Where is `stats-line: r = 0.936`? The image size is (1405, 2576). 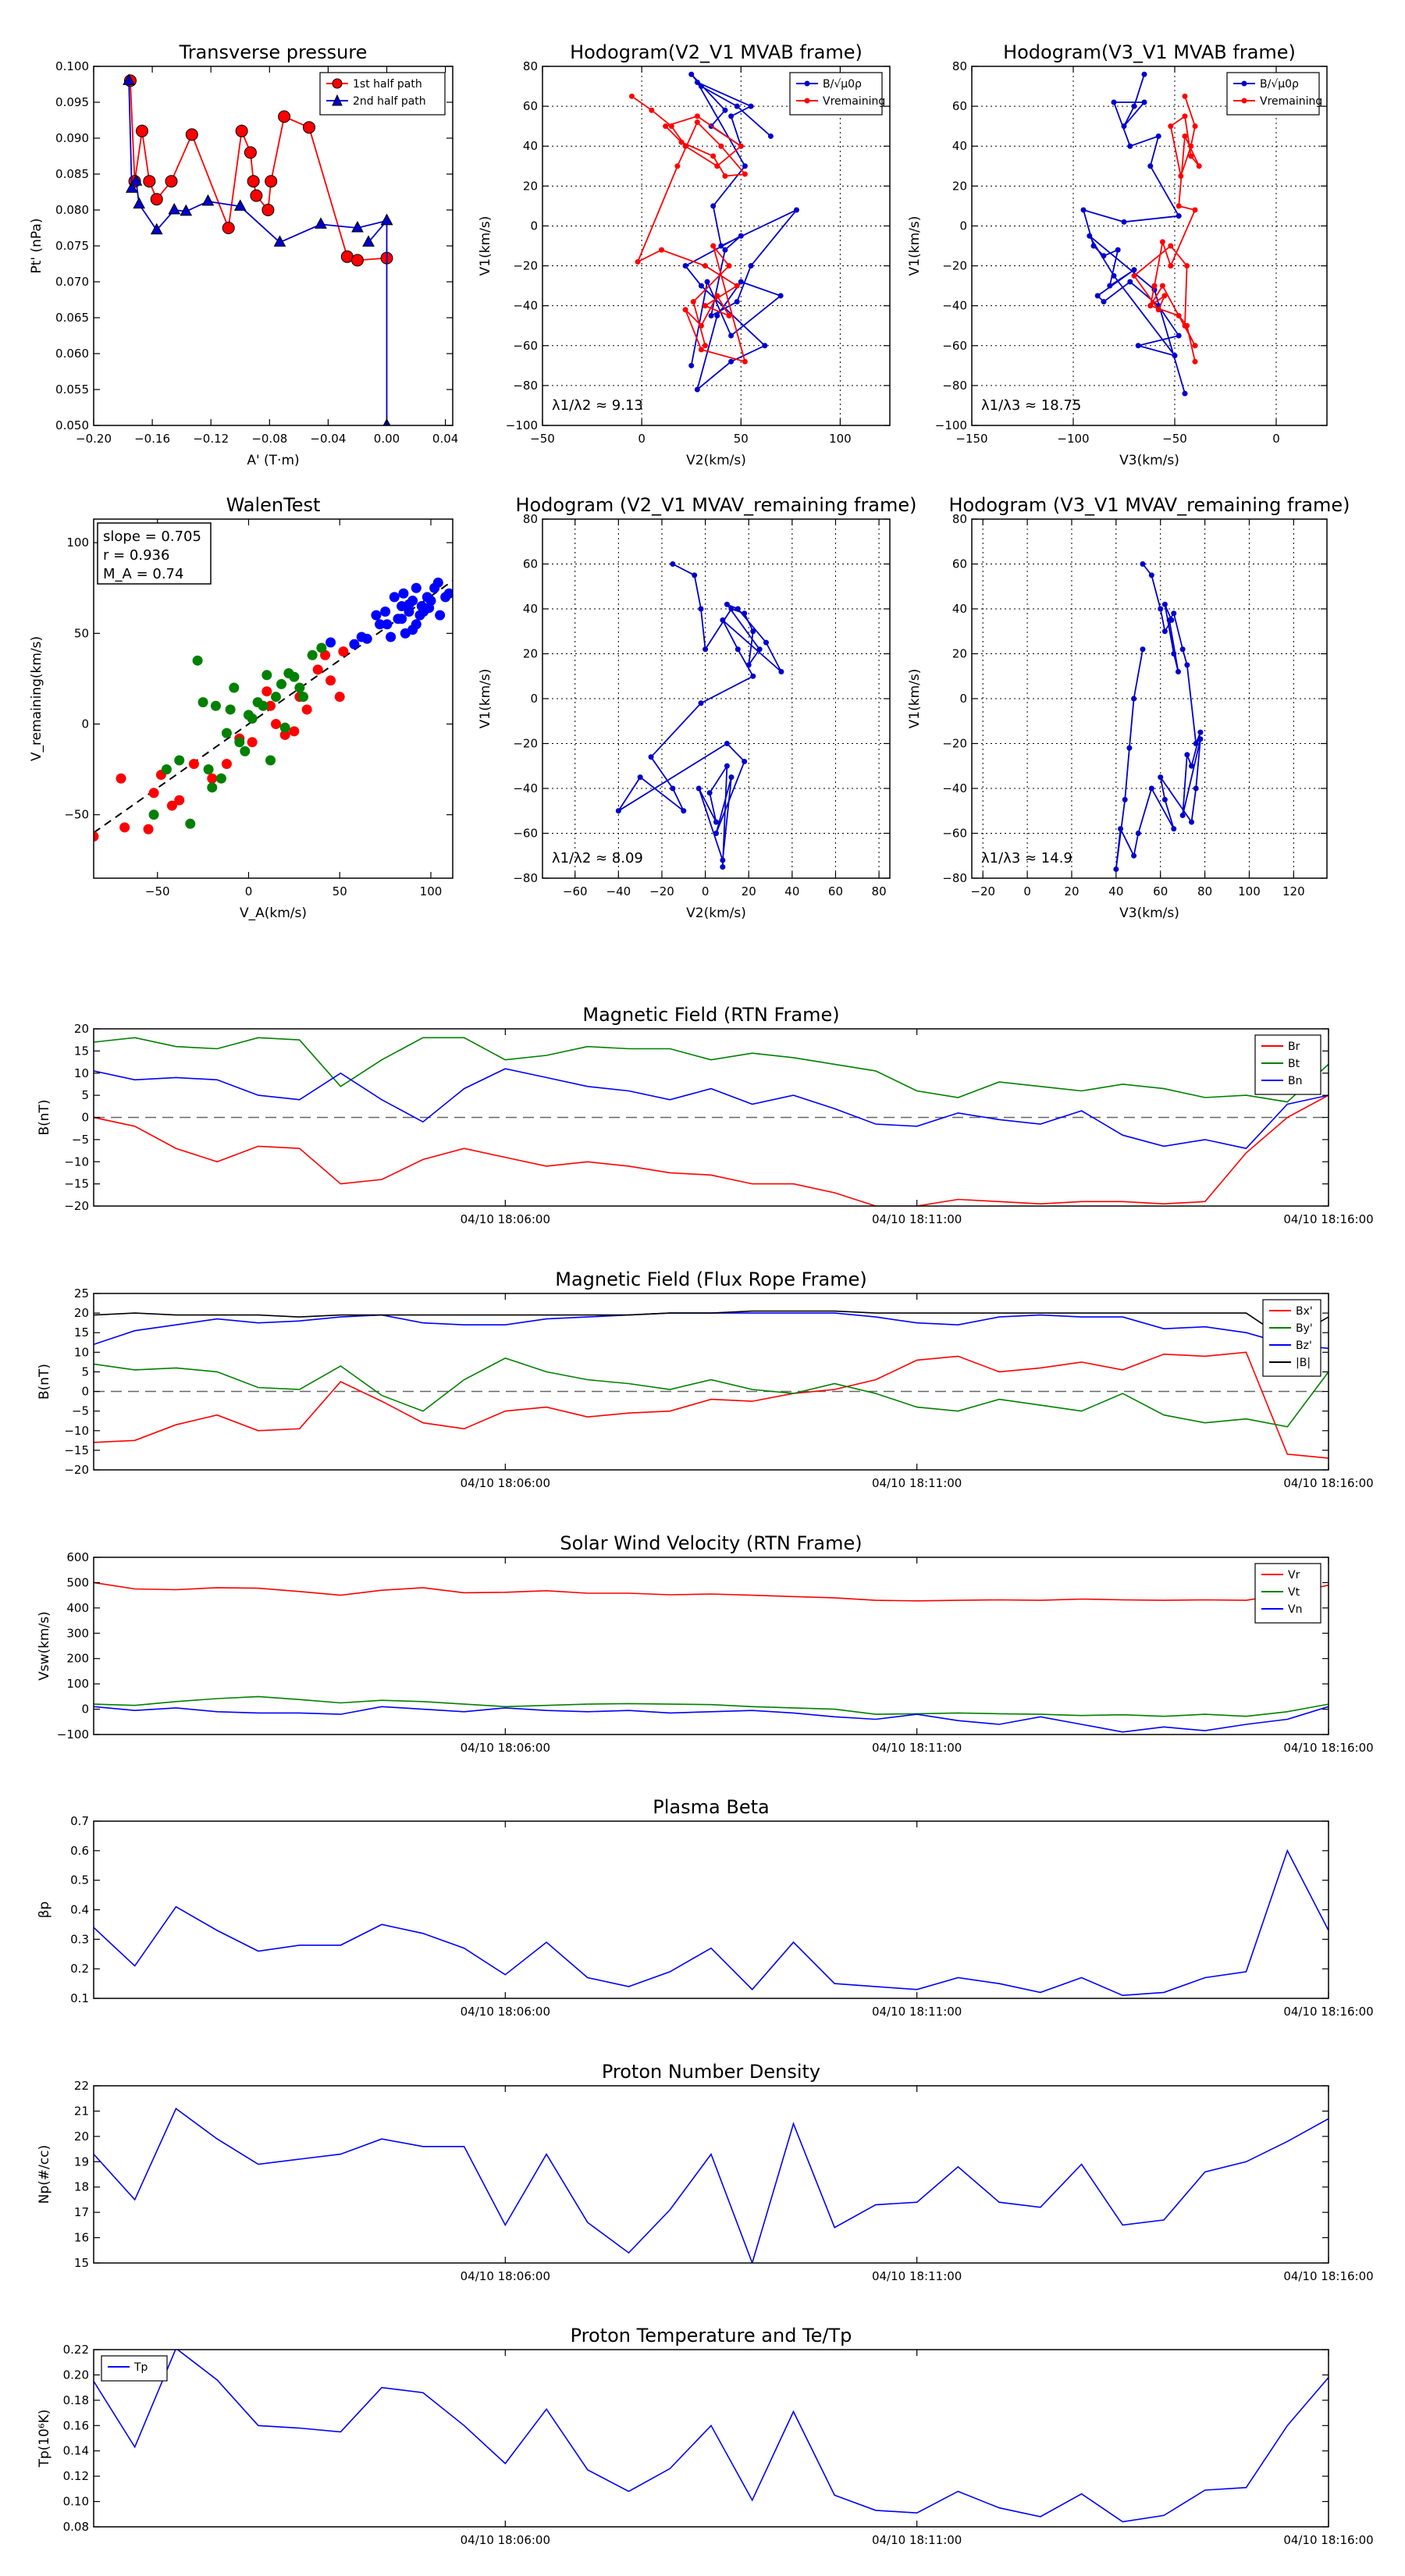 stats-line: r = 0.936 is located at coordinates (136, 555).